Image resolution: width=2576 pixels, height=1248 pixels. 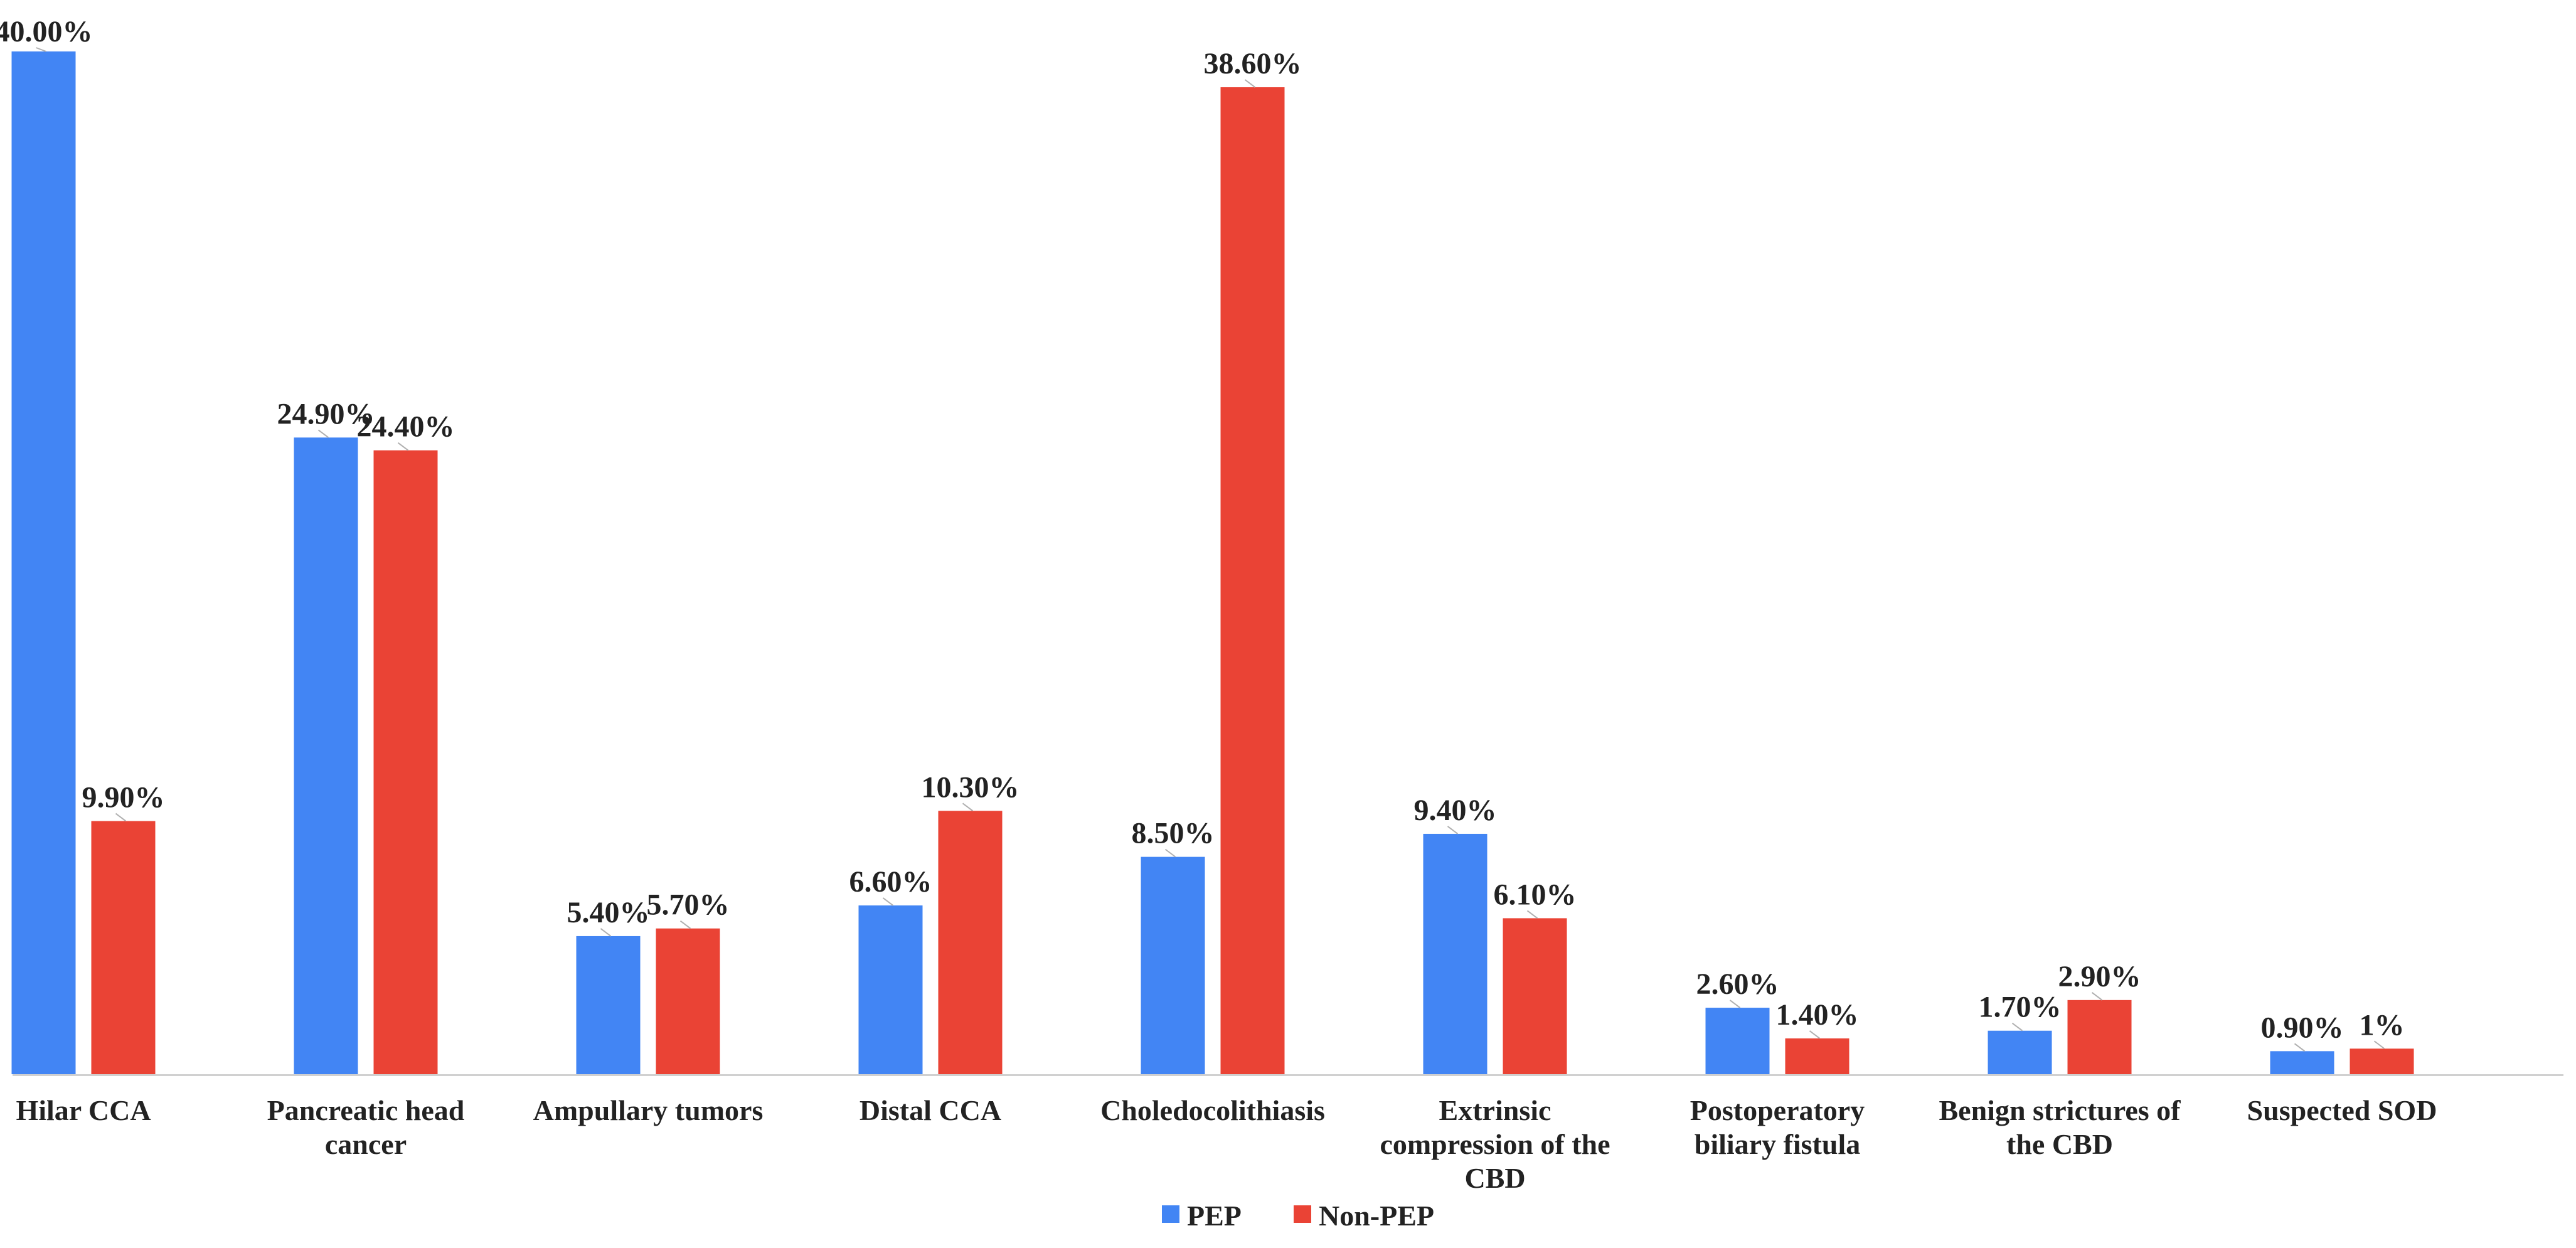 What do you see at coordinates (46, 31) in the screenshot?
I see `value-label-pep-0: 40.00%` at bounding box center [46, 31].